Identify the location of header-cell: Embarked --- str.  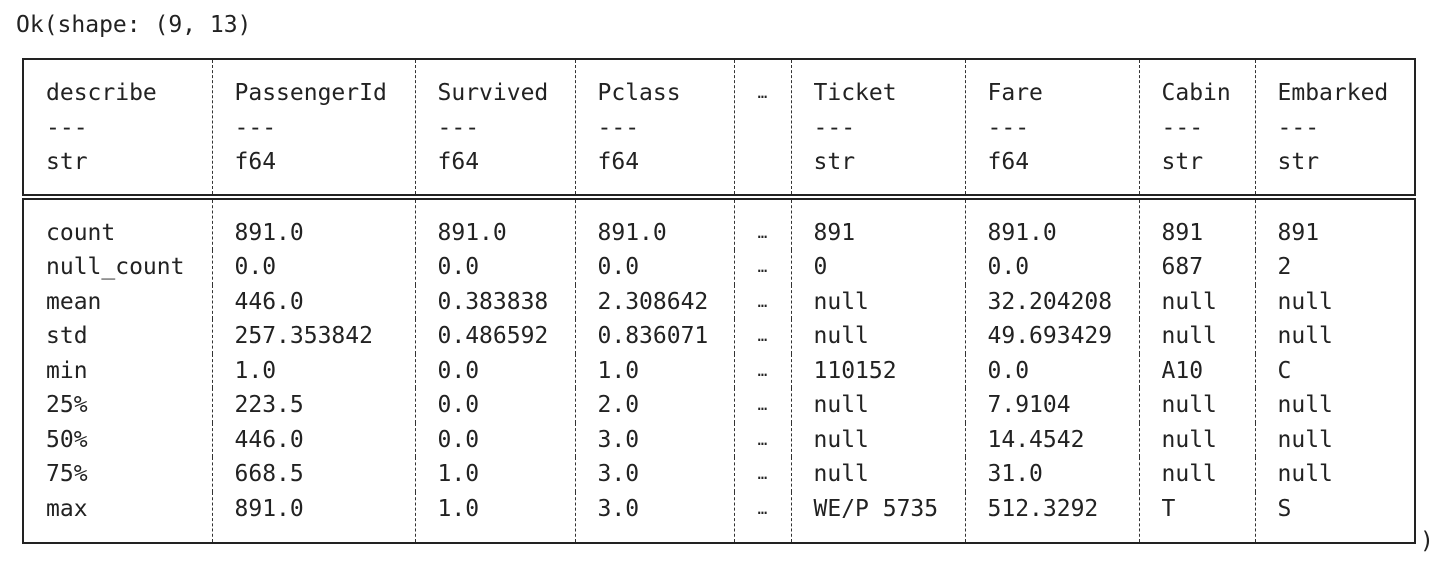
(1334, 129).